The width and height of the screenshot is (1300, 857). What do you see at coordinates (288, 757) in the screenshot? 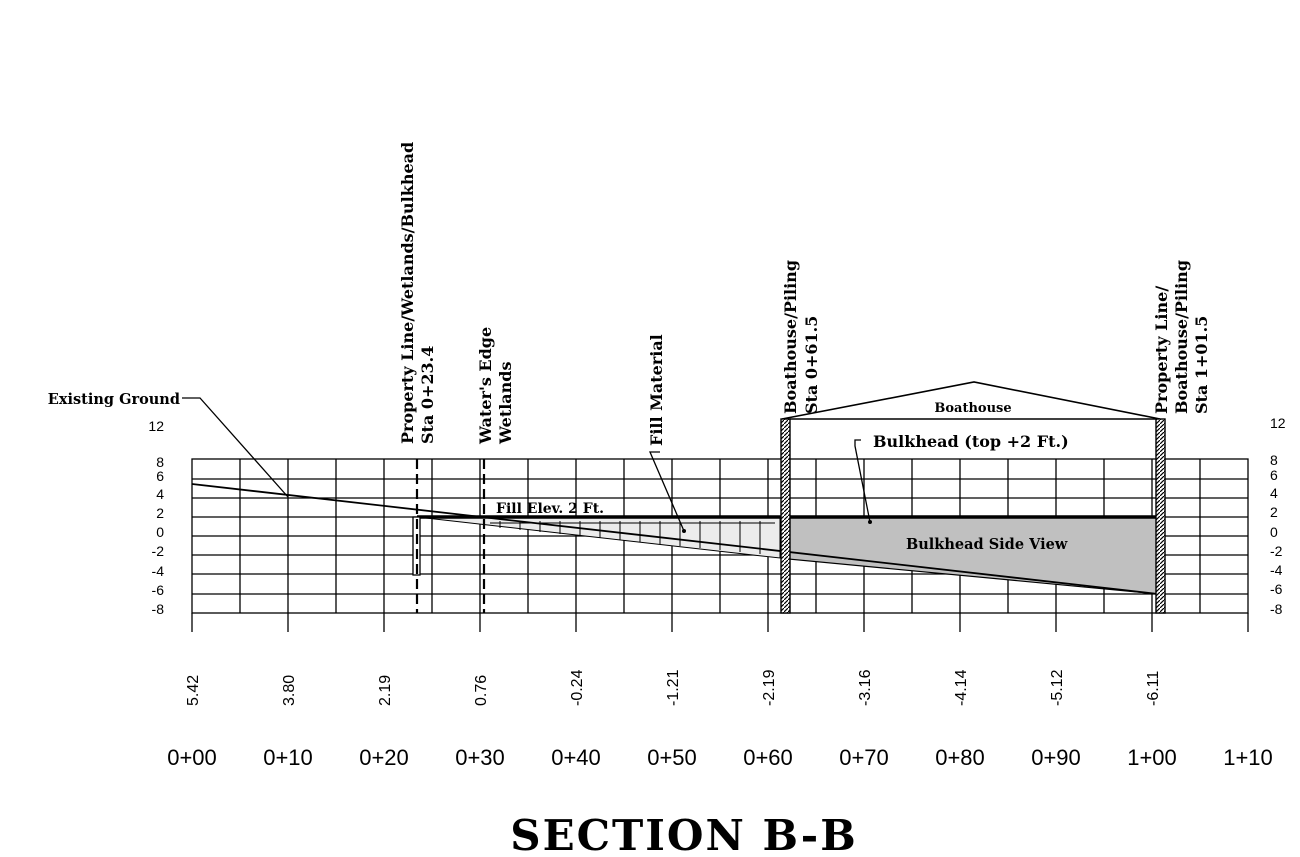
I see `station-1: 0+10` at bounding box center [288, 757].